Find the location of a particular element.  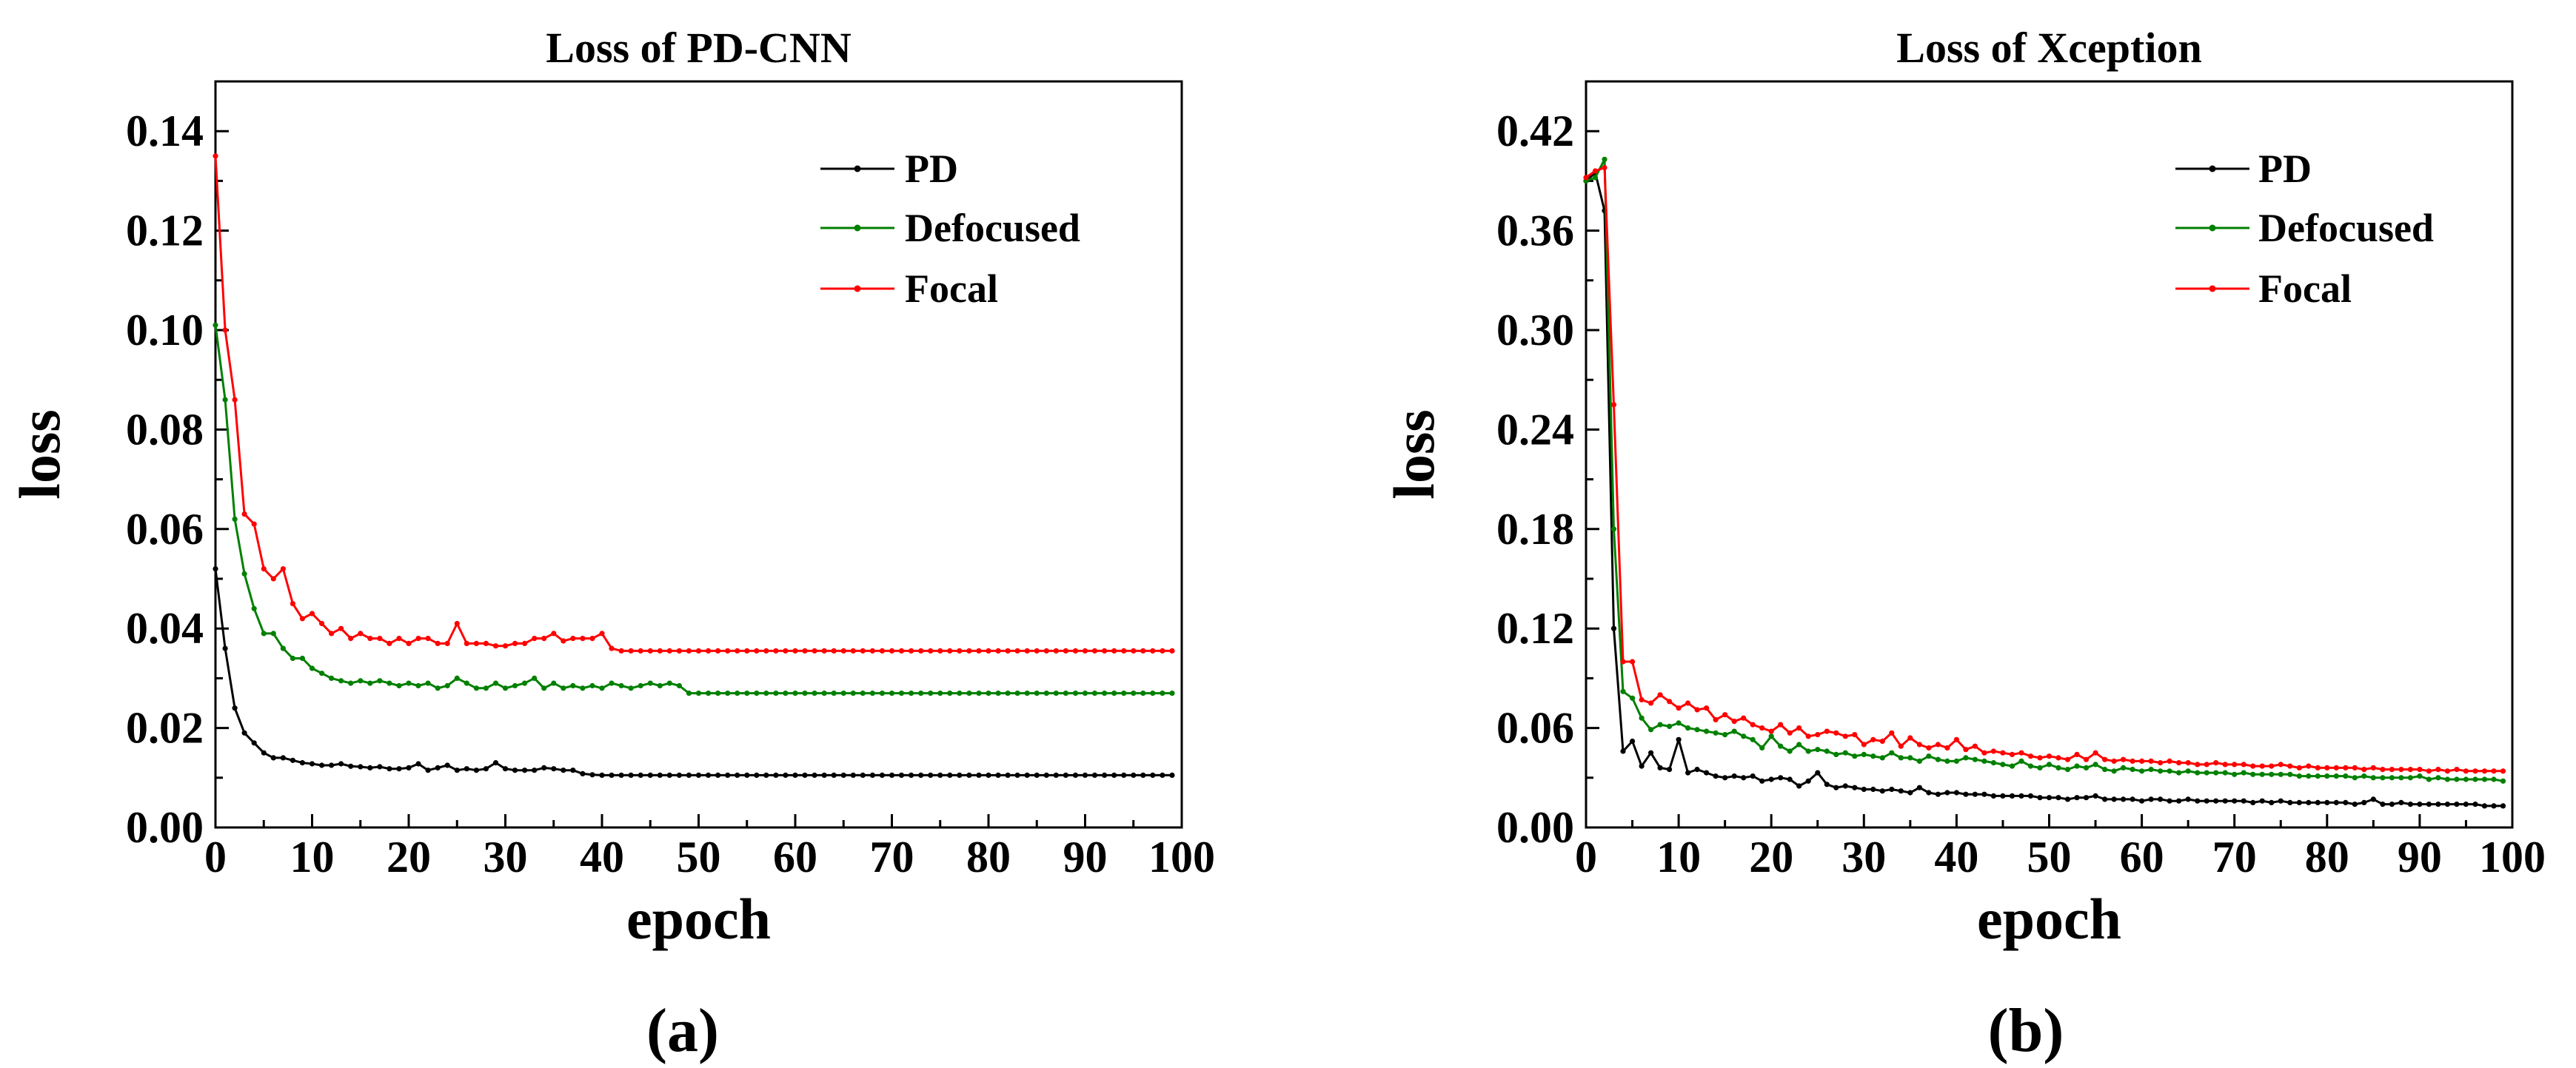

x-tick-label: 60 is located at coordinates (2142, 857).